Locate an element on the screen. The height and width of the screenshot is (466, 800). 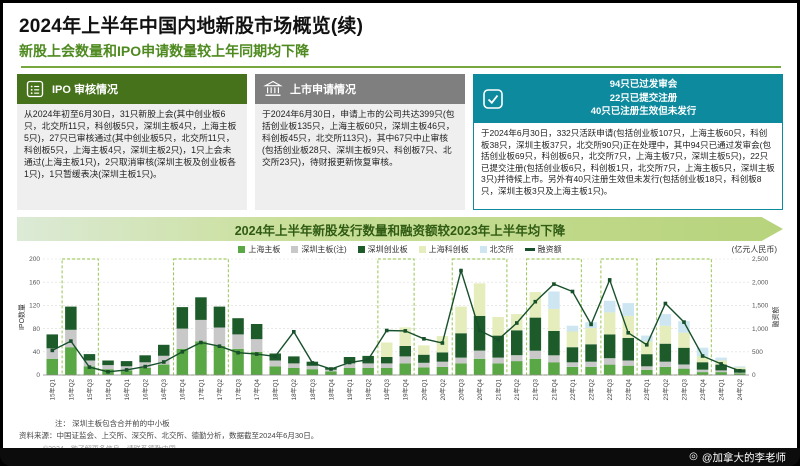
svg-text: 16年Q3 is located at coordinates (164, 389).